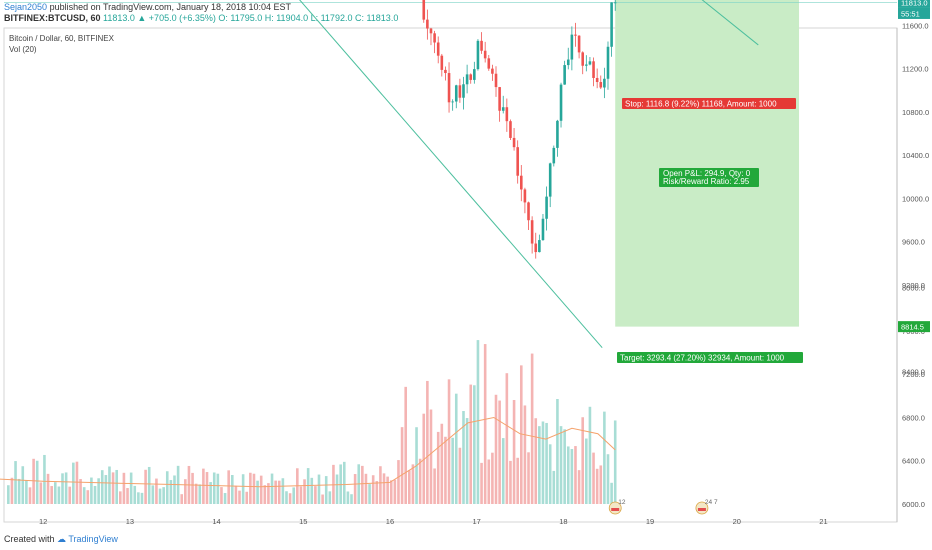  I want to click on event-label: 12, so click(622, 502).